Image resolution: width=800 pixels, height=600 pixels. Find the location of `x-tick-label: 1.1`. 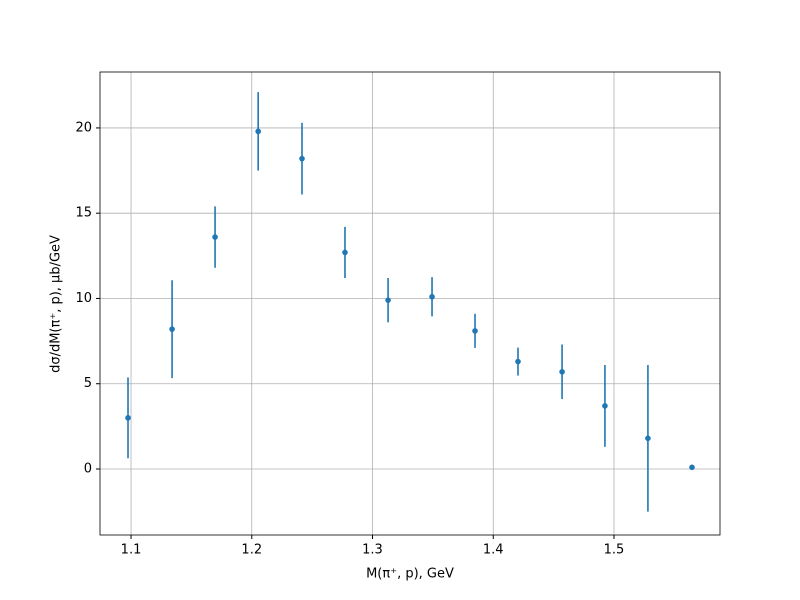

x-tick-label: 1.1 is located at coordinates (131, 550).